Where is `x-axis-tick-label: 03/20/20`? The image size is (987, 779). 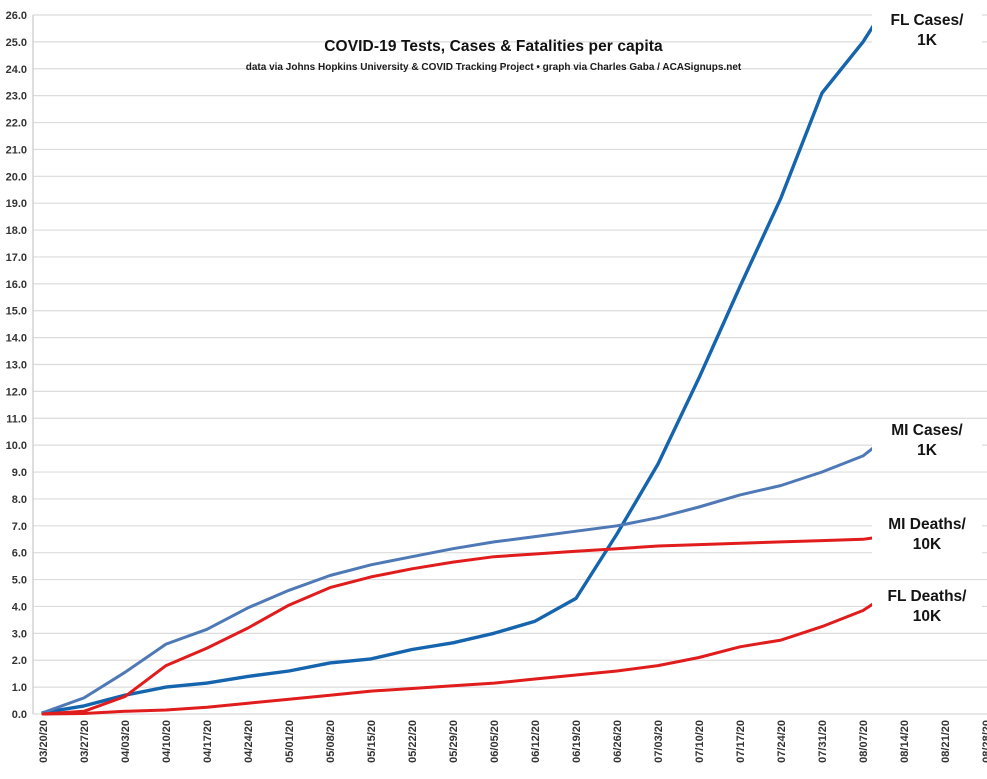 x-axis-tick-label: 03/20/20 is located at coordinates (44, 741).